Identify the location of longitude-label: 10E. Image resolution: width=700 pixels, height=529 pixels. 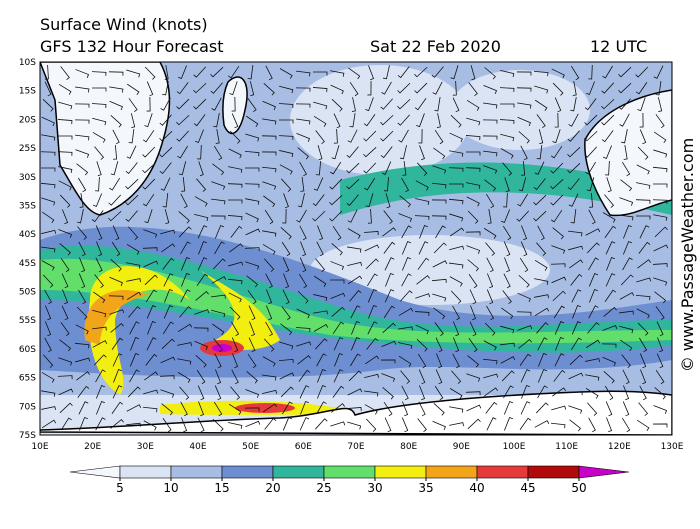
(39, 447).